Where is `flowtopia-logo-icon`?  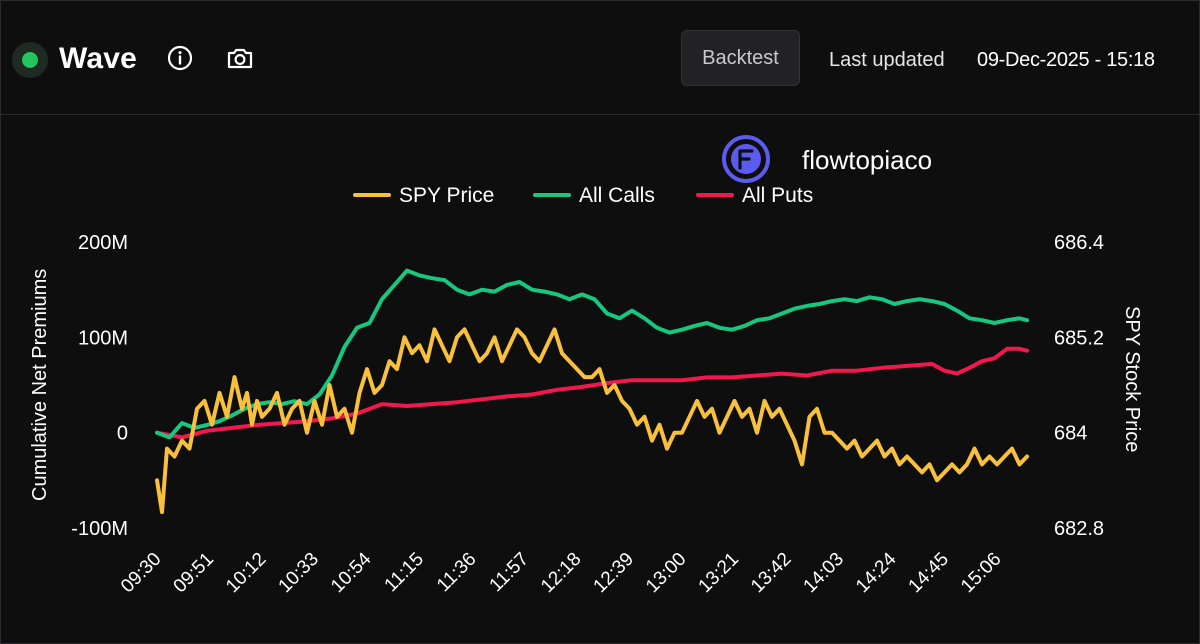
flowtopia-logo-icon is located at coordinates (746, 159).